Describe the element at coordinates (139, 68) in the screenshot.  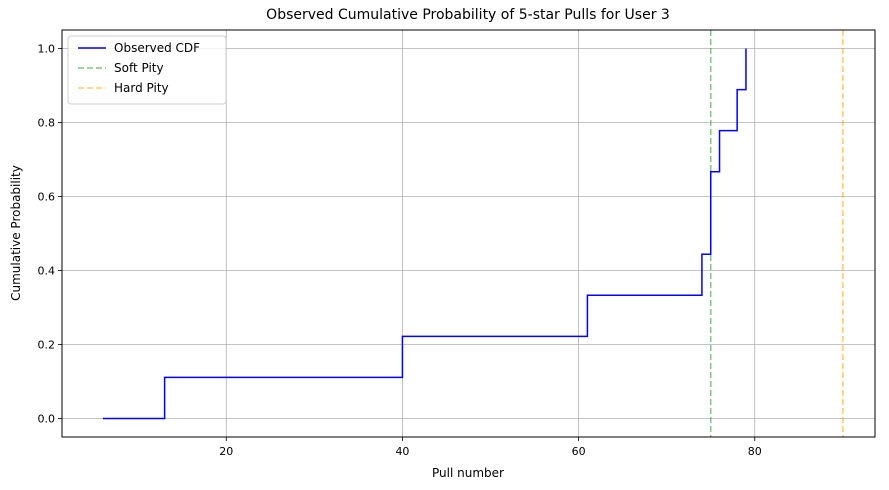
I see `legend-label: Soft Pity` at that location.